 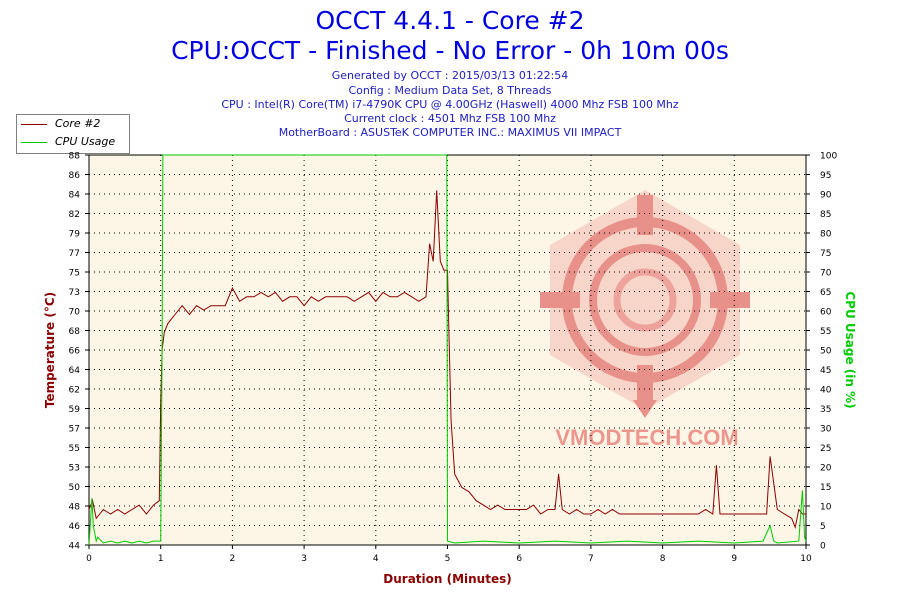 I want to click on y-axis-label: Temperature (°C), so click(x=50, y=350).